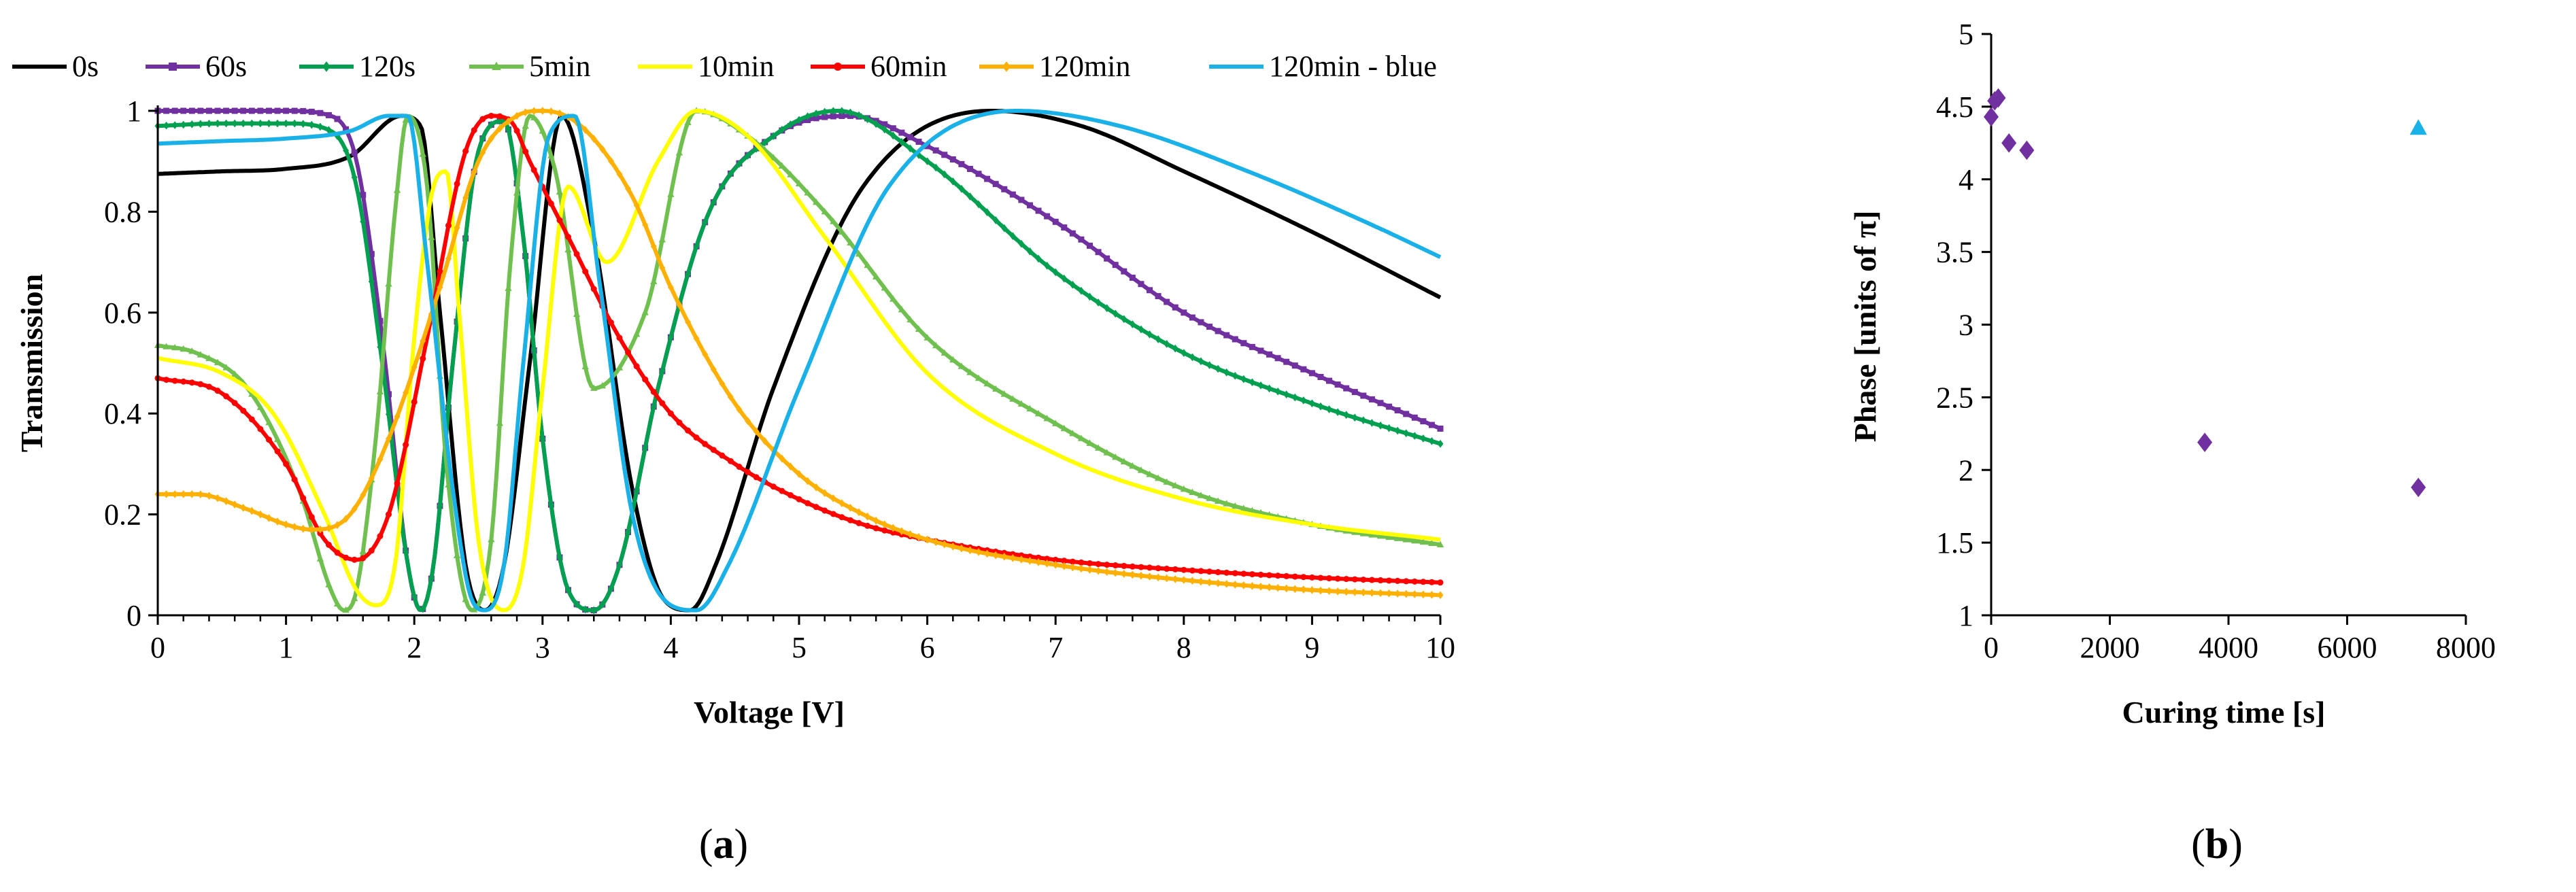  Describe the element at coordinates (122, 313) in the screenshot. I see `y-tick-label: 0.6` at that location.